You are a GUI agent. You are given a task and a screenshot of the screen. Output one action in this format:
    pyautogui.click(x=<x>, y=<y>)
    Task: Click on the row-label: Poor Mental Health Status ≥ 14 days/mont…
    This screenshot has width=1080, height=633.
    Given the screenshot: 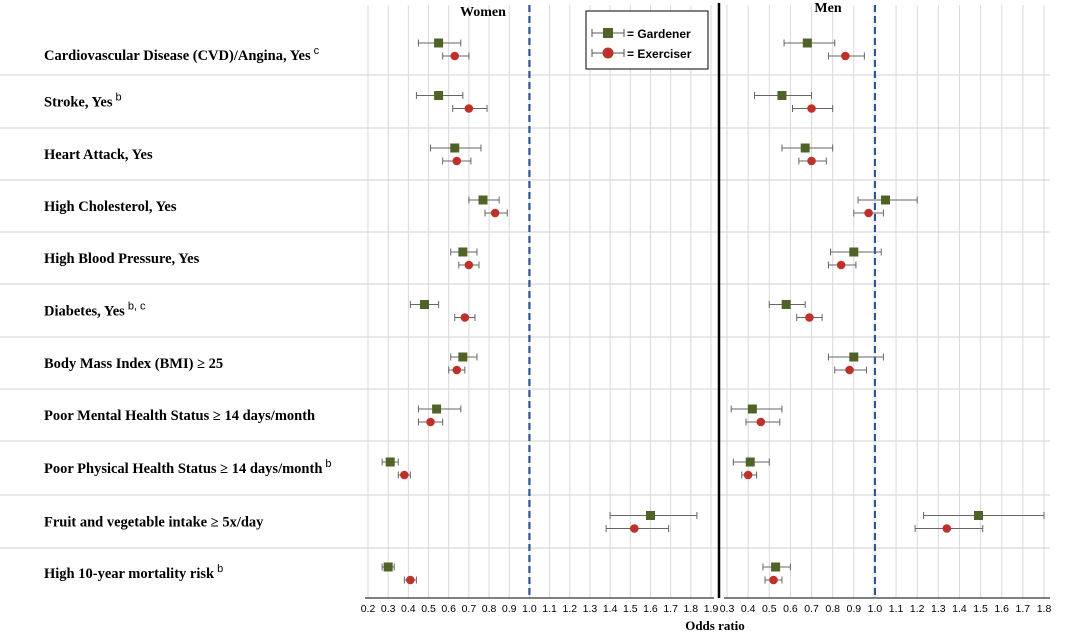 What is the action you would take?
    pyautogui.click(x=179, y=416)
    